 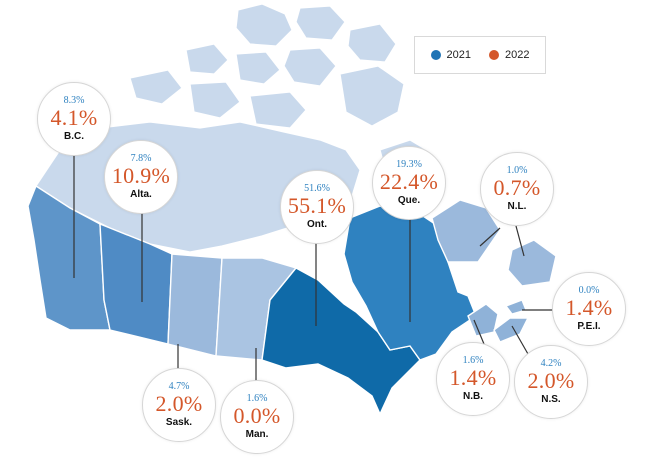 I want to click on province-label: Que., so click(x=409, y=200).